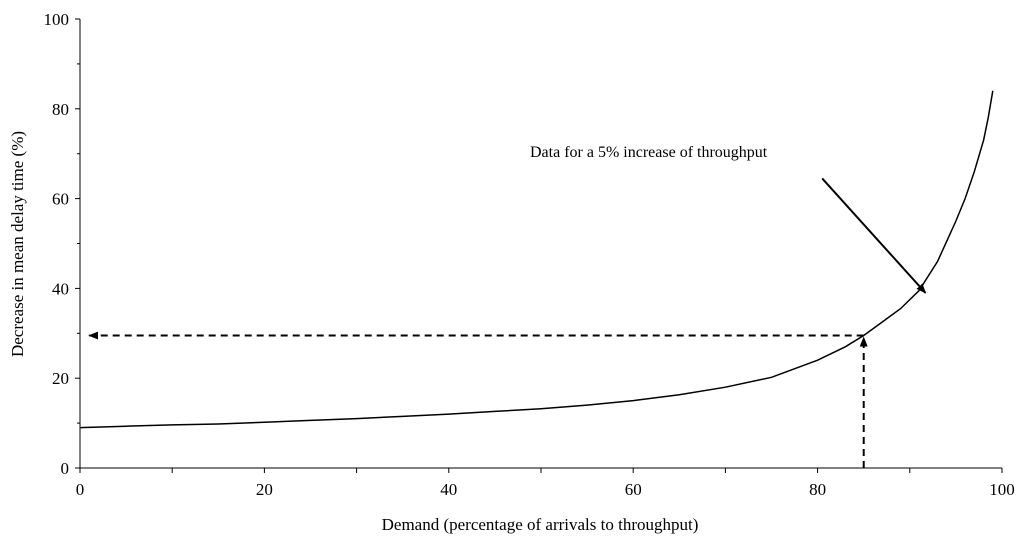  Describe the element at coordinates (62, 244) in the screenshot. I see `y-axis-ticks: 0 20 40 60 80 100` at that location.